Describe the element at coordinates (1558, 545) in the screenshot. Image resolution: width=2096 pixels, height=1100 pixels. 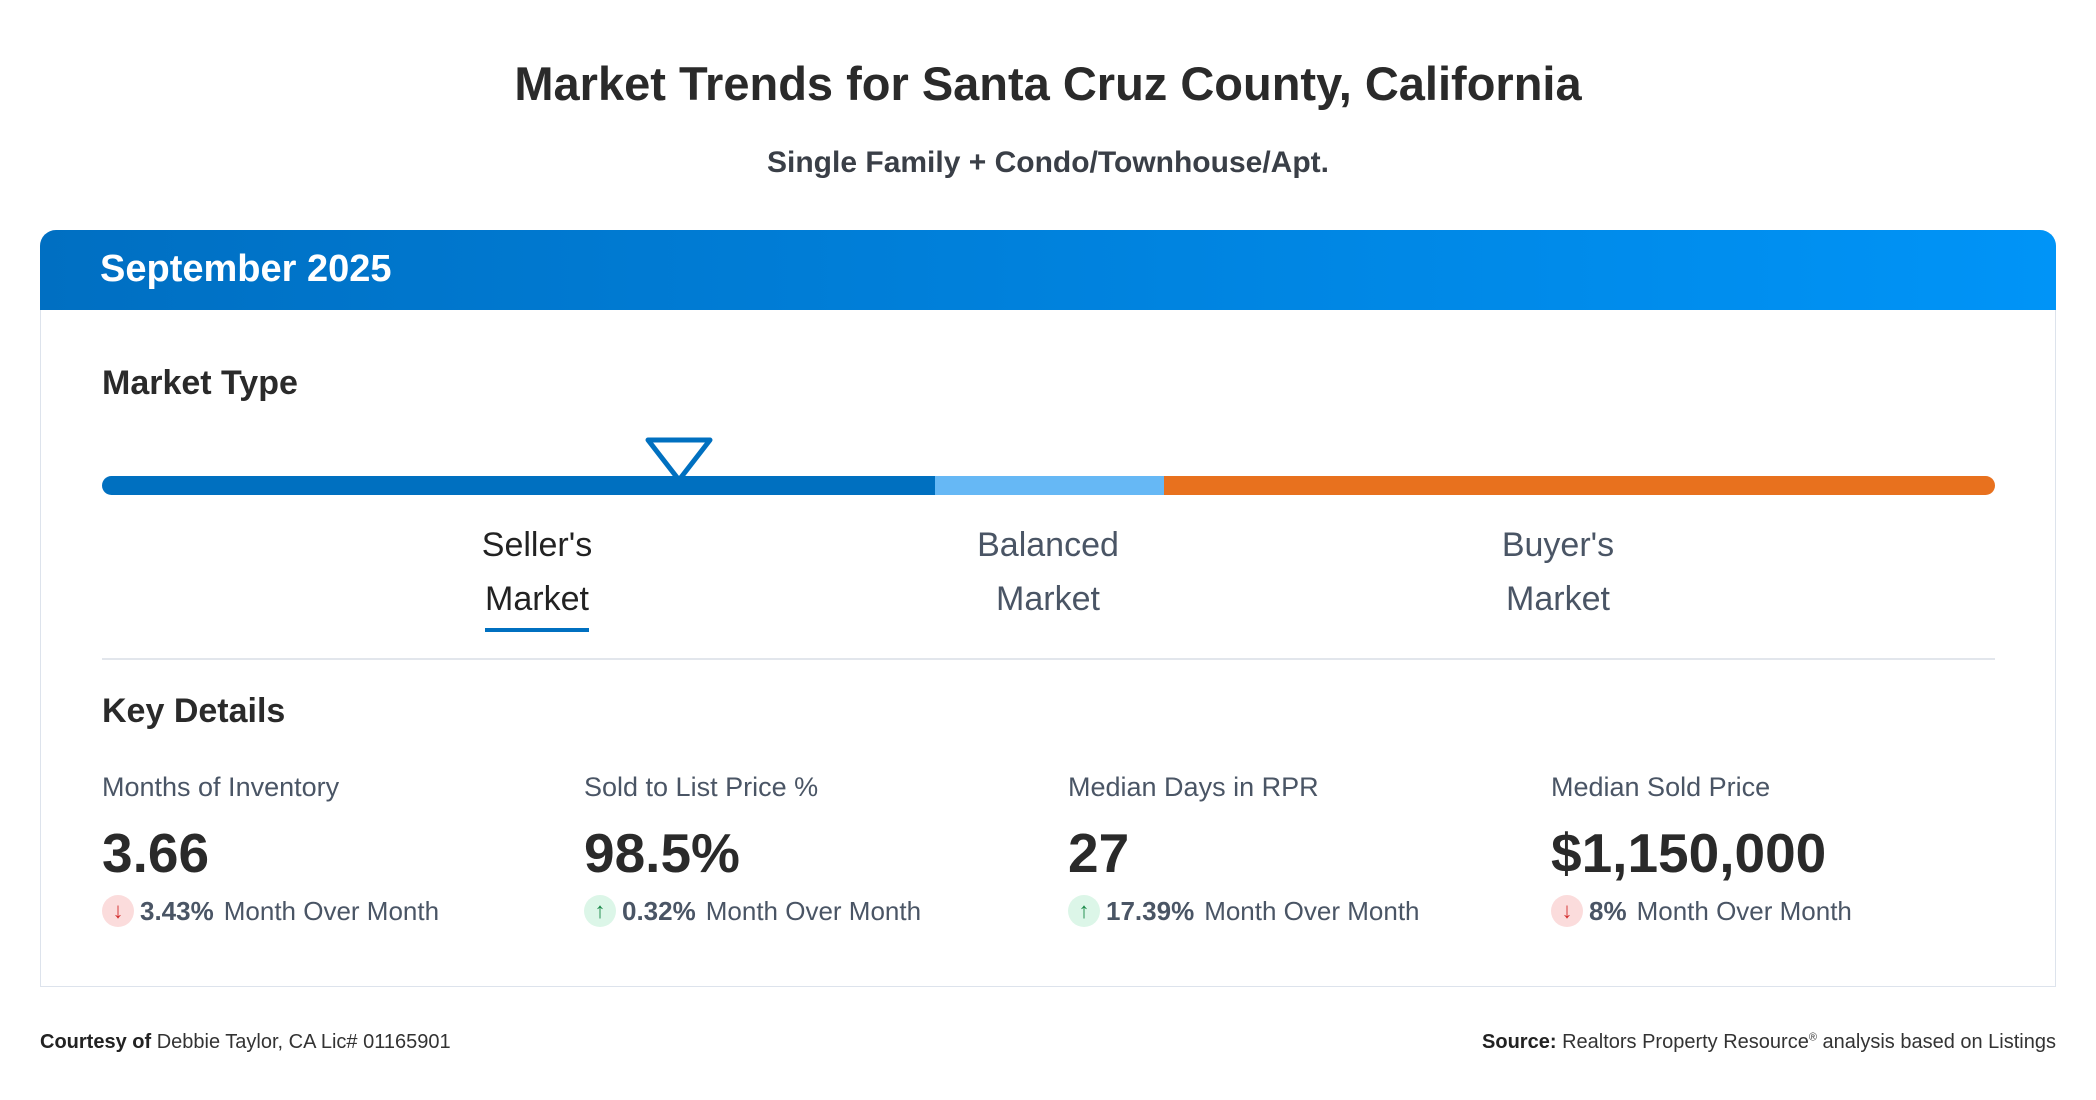
I see `label-line1: Buyer's` at that location.